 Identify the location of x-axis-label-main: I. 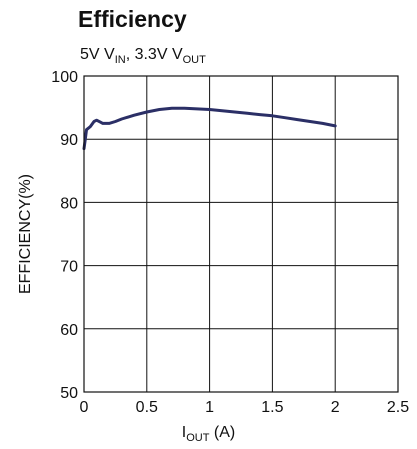
(184, 432).